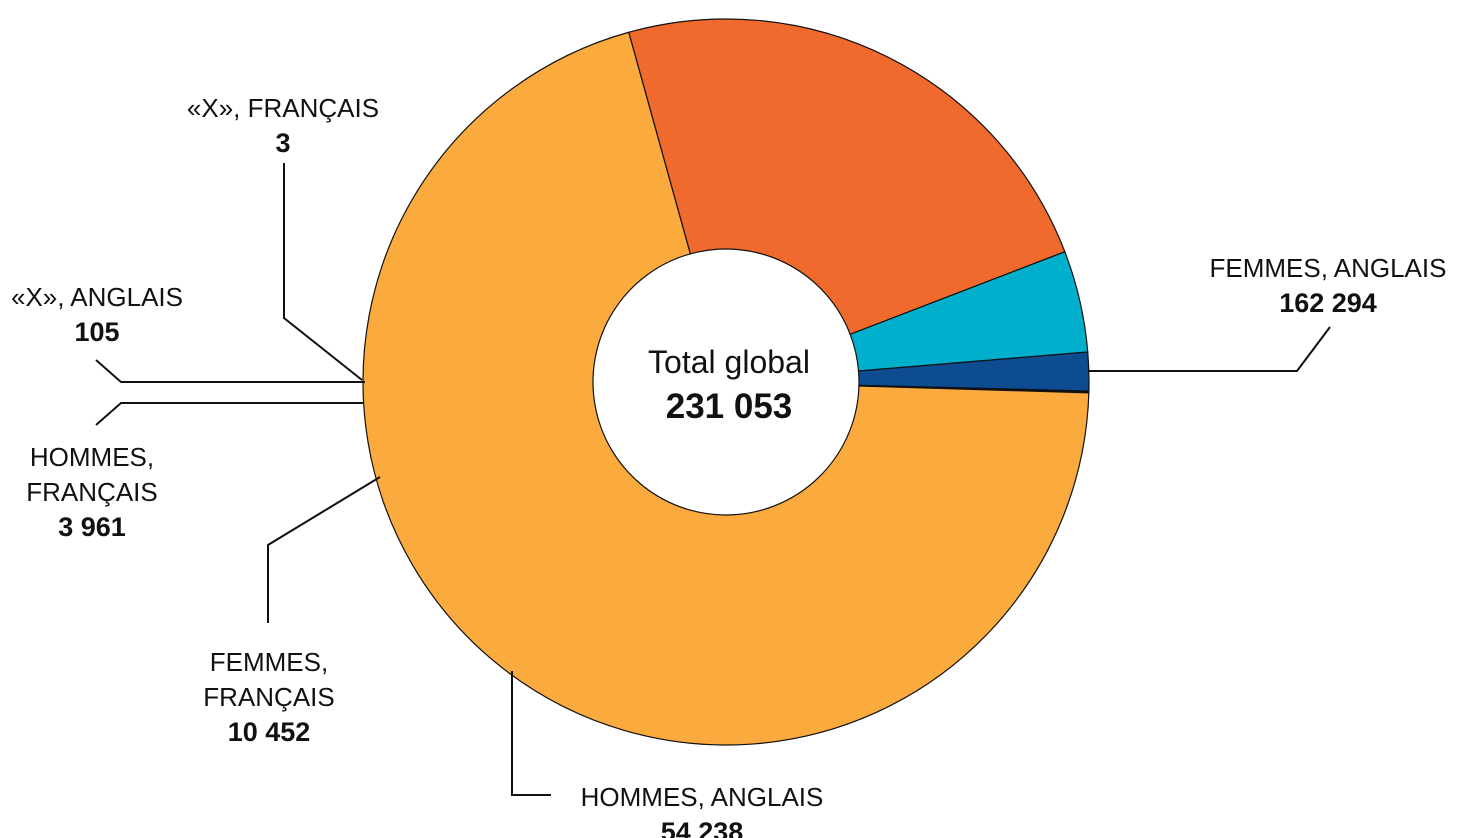 The width and height of the screenshot is (1459, 838). I want to click on slice-label: HOMMES, ANGLAIS 54 238, so click(702, 810).